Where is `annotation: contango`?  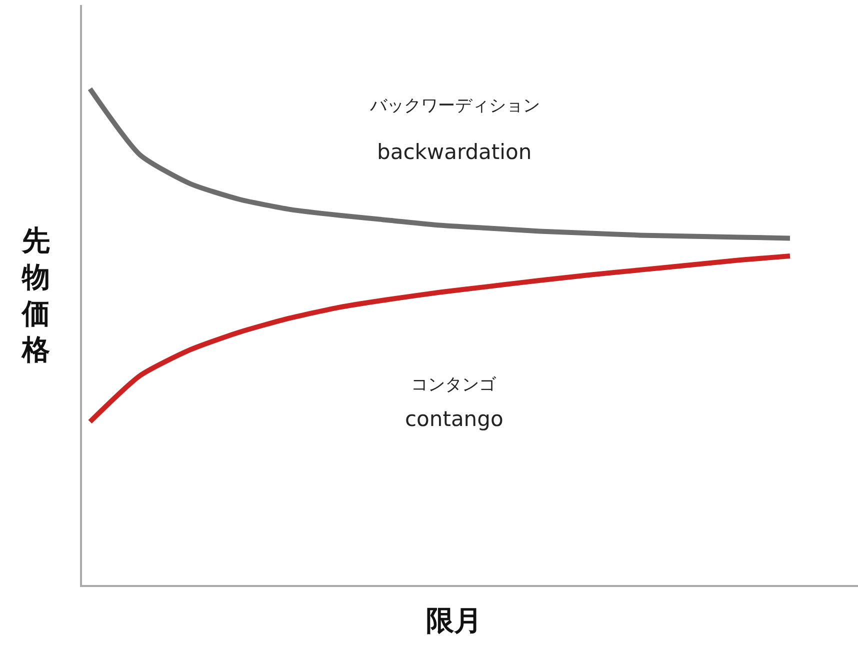 annotation: contango is located at coordinates (454, 419).